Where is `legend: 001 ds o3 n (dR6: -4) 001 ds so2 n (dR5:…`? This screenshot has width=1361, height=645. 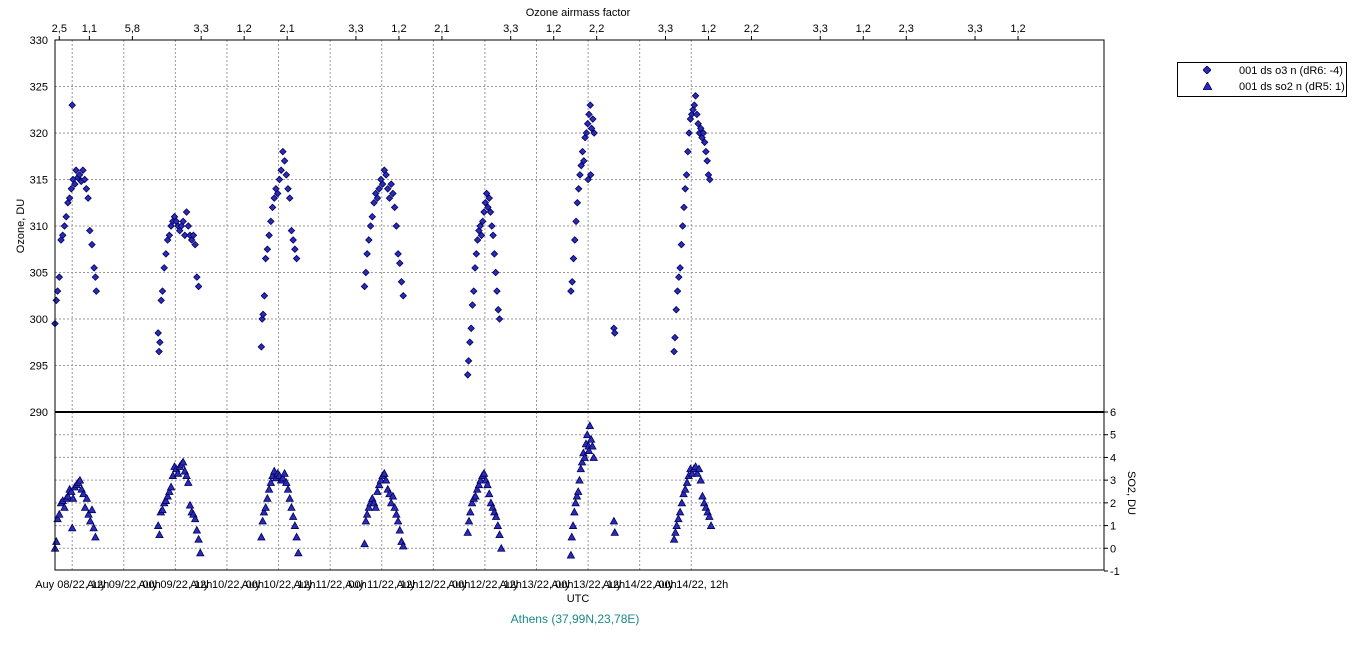 legend: 001 ds o3 n (dR6: -4) 001 ds so2 n (dR5:… is located at coordinates (1262, 79).